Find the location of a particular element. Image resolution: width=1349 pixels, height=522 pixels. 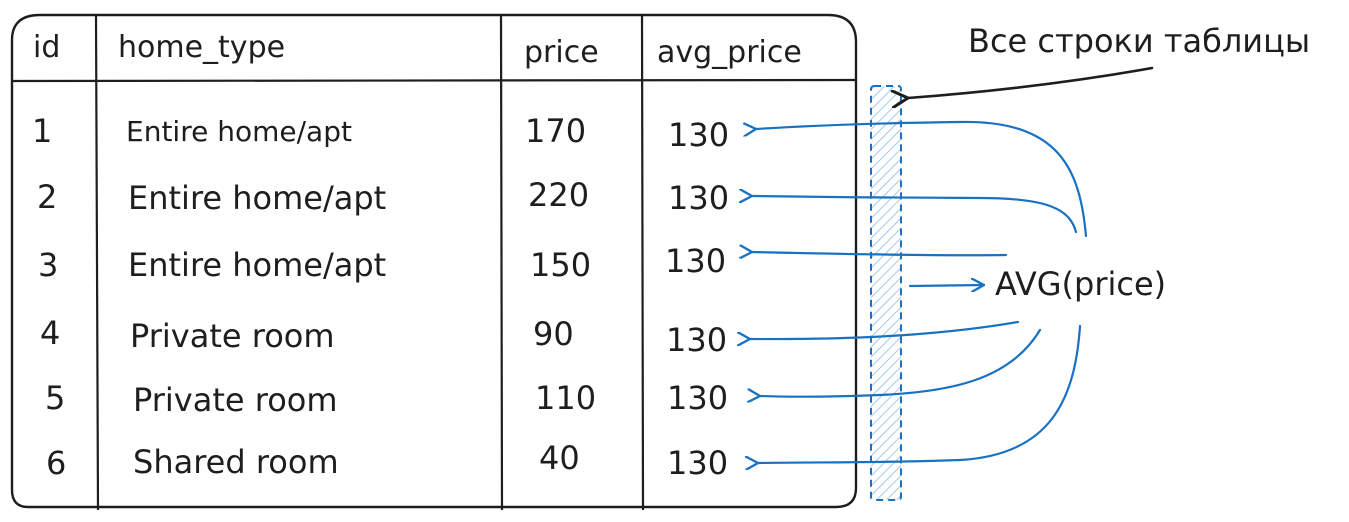

table-row: 5 Private room 110 130 is located at coordinates (386, 399).